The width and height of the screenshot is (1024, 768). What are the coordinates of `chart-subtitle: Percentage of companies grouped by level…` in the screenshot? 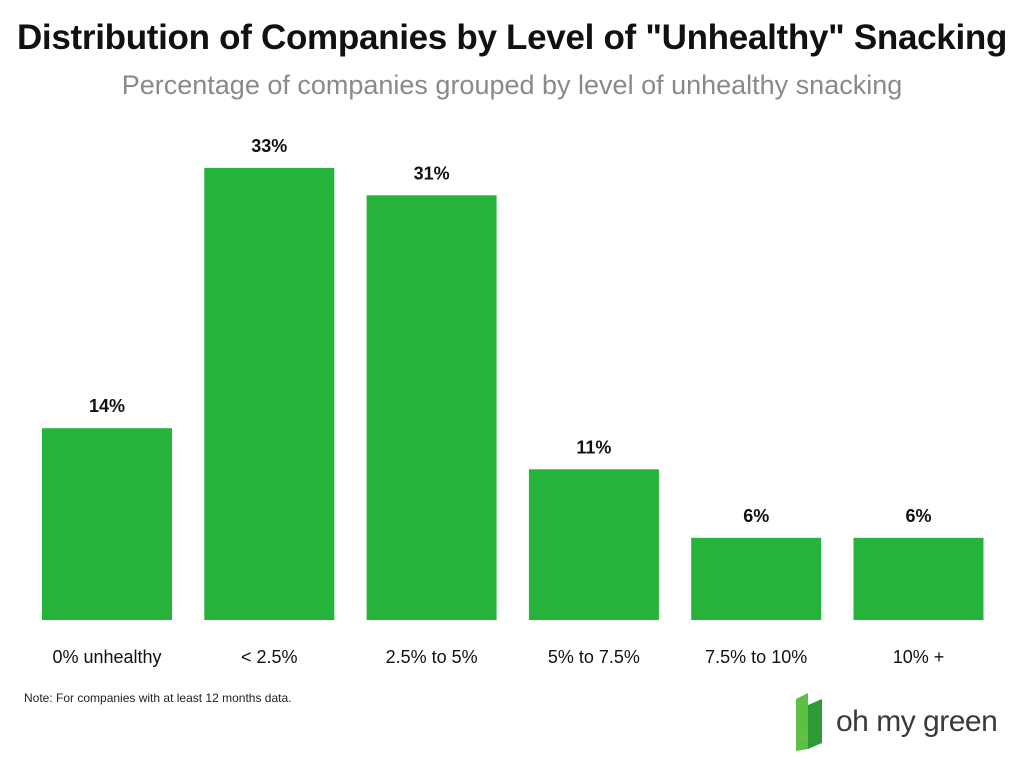 It's located at (512, 85).